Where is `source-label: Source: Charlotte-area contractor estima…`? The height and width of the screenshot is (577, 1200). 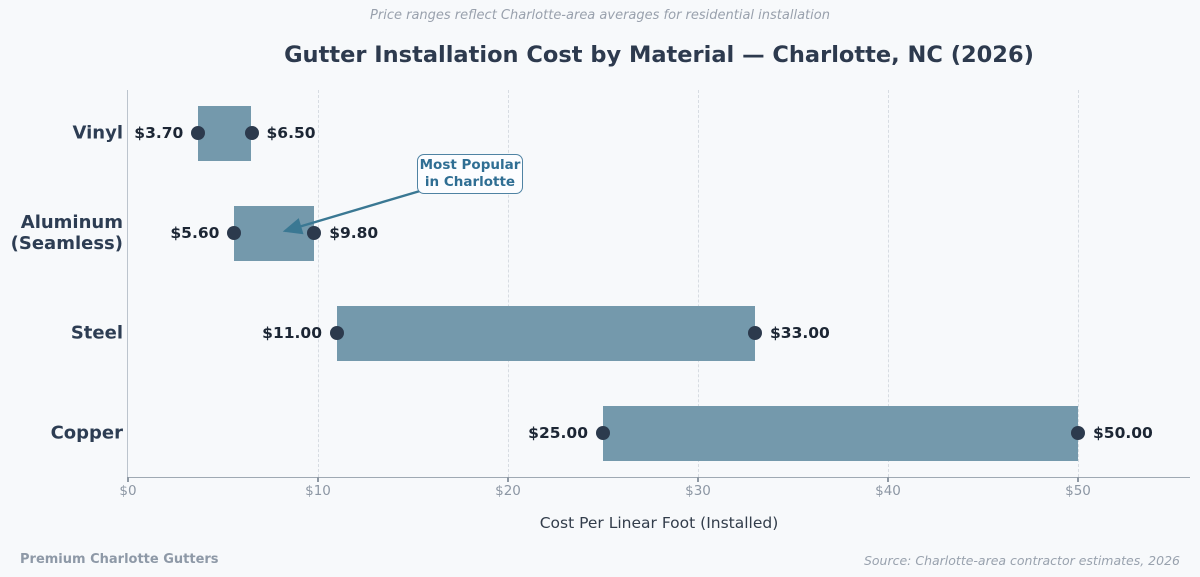
source-label: Source: Charlotte-area contractor estima… is located at coordinates (1021, 560).